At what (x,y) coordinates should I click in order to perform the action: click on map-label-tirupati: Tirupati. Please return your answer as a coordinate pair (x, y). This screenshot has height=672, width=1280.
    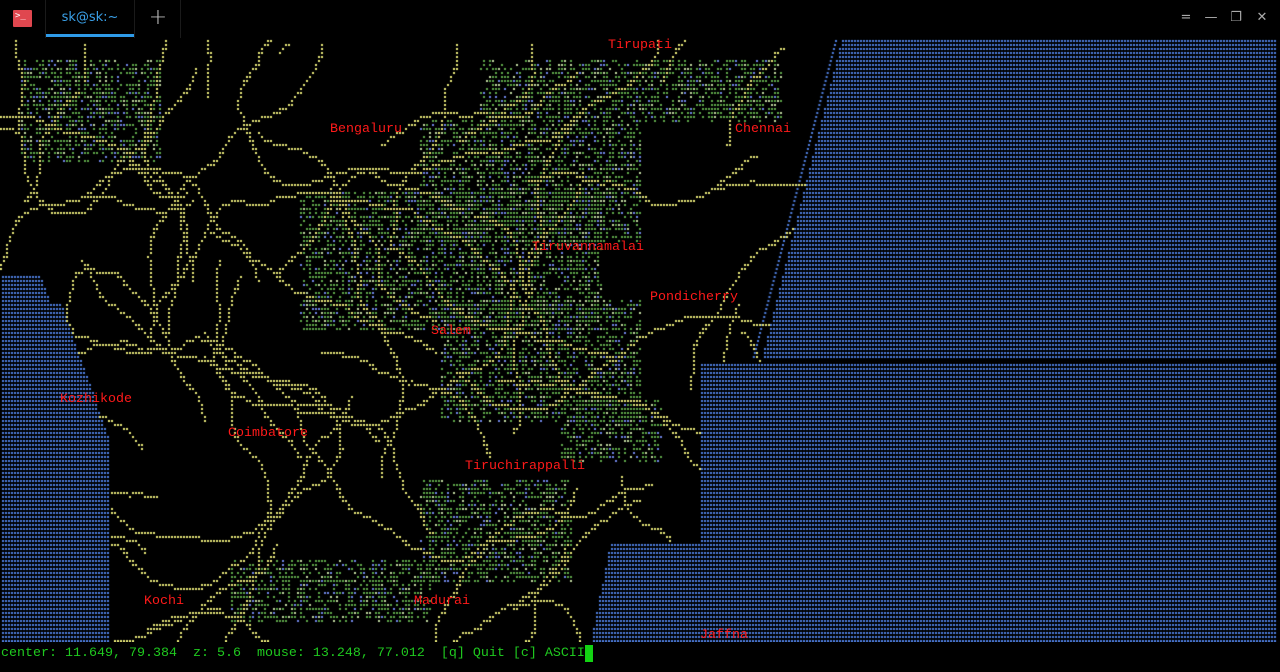
    Looking at the image, I should click on (640, 45).